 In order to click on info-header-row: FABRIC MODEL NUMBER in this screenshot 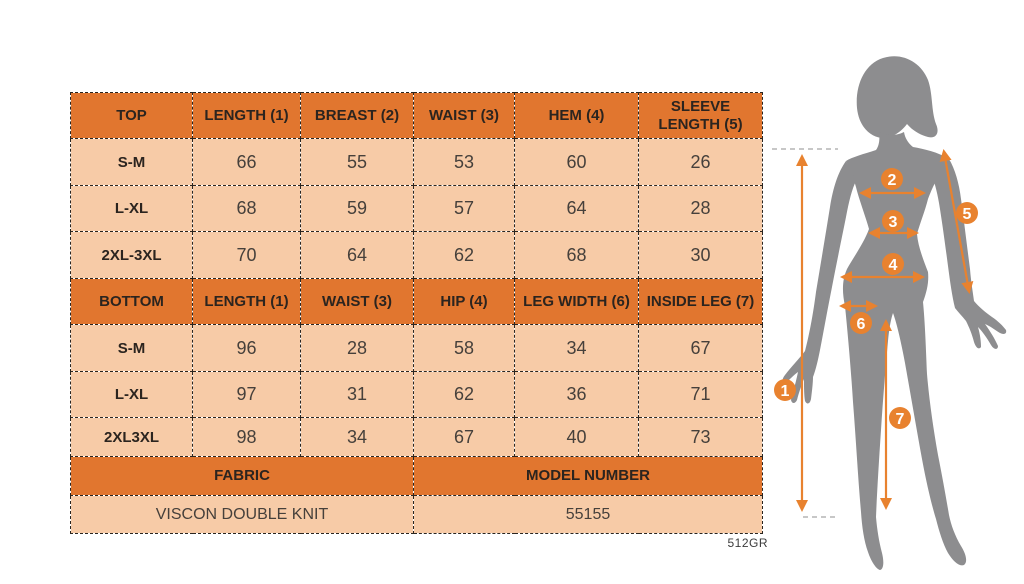, I will do `click(416, 476)`.